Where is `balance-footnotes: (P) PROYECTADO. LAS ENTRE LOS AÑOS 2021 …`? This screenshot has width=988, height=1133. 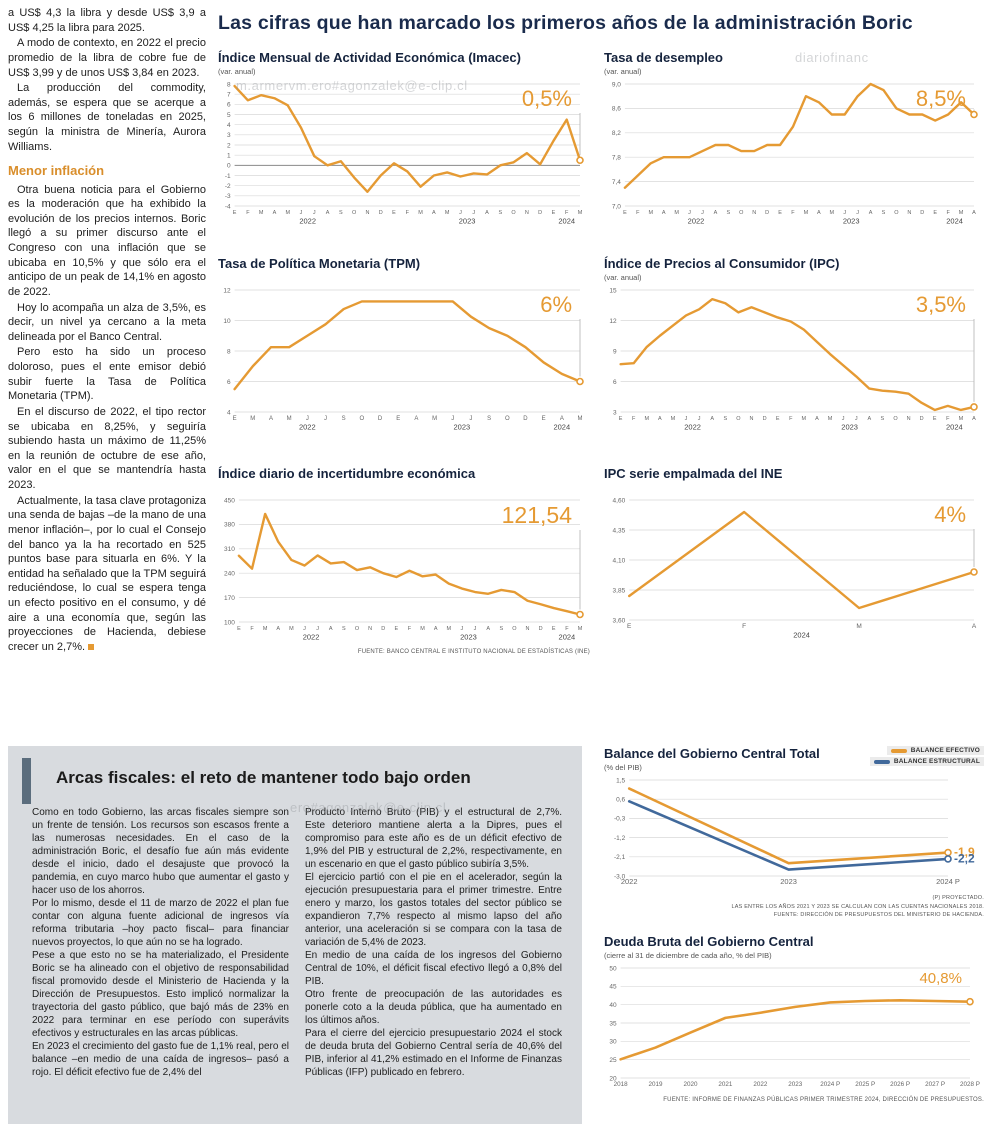
balance-footnotes: (P) PROYECTADO. LAS ENTRE LOS AÑOS 2021 … is located at coordinates (794, 907).